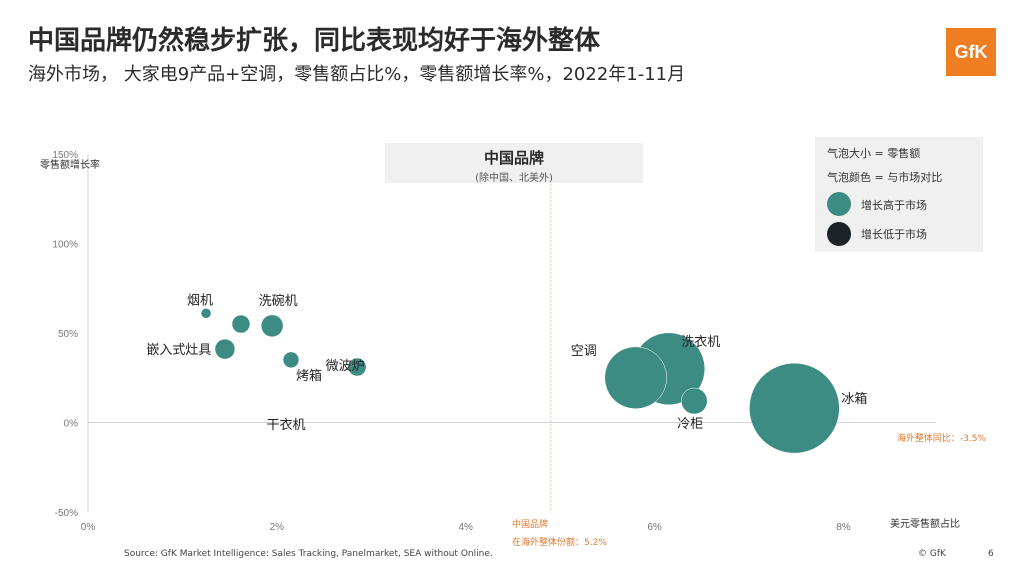 Image resolution: width=1024 pixels, height=576 pixels. What do you see at coordinates (843, 527) in the screenshot?
I see `x-tick-label: 8%` at bounding box center [843, 527].